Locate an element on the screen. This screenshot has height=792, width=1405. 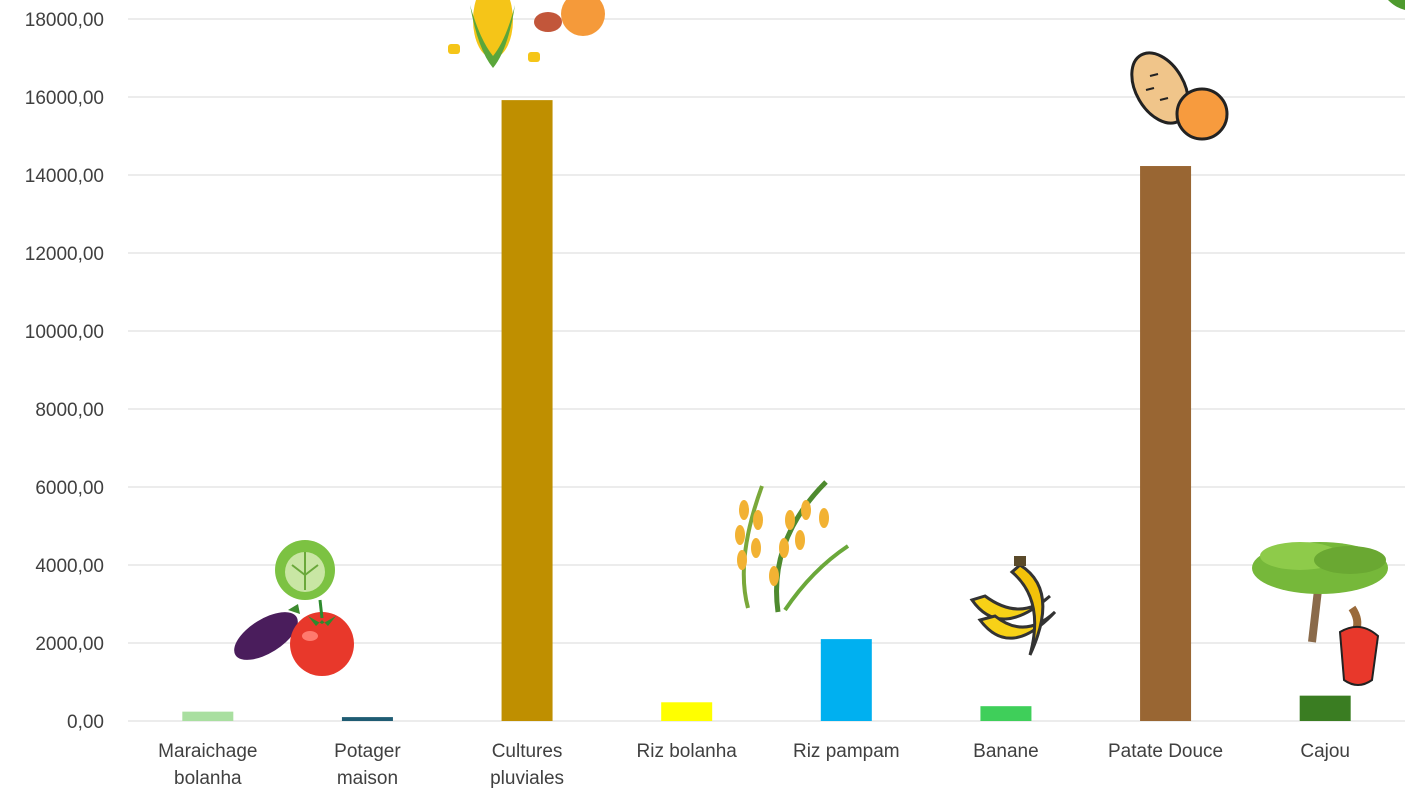
corn-vegetables-icon is located at coordinates (526, 34).